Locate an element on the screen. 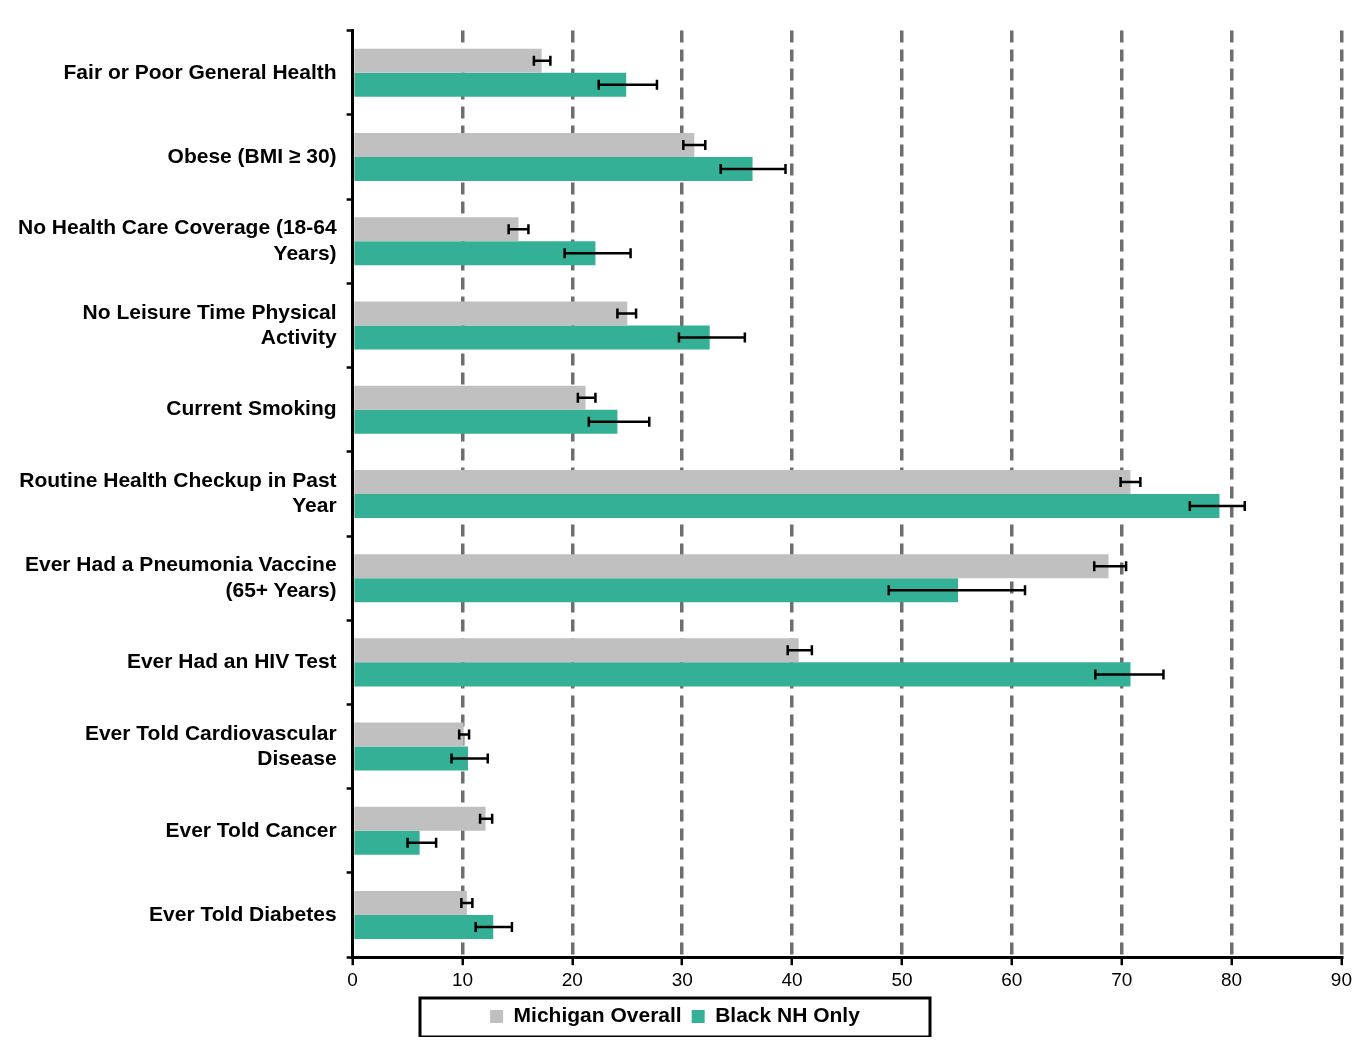 Image resolution: width=1364 pixels, height=1045 pixels. y-tick-label: No Leisure Time Physical Activity is located at coordinates (209, 323).